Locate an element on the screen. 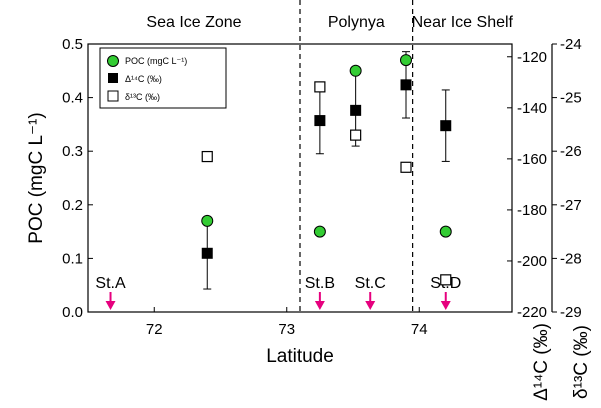 The image size is (601, 408). legend-box is located at coordinates (163, 78).